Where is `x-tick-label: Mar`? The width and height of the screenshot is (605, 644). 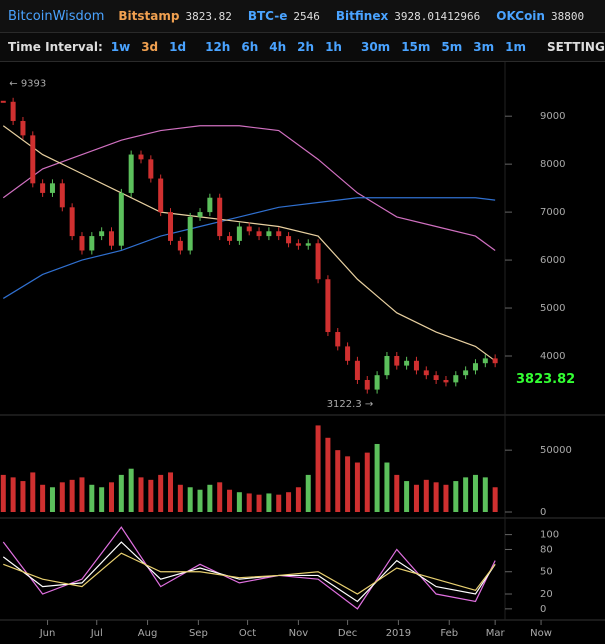
x-tick-label: Mar is located at coordinates (496, 633).